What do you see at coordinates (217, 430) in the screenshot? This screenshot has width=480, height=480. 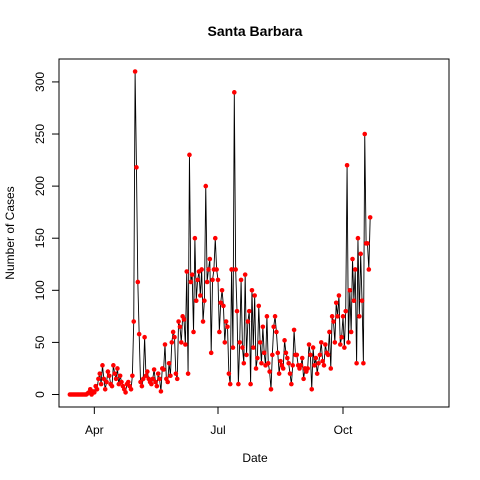 I see `x-tick-label: Jul` at bounding box center [217, 430].